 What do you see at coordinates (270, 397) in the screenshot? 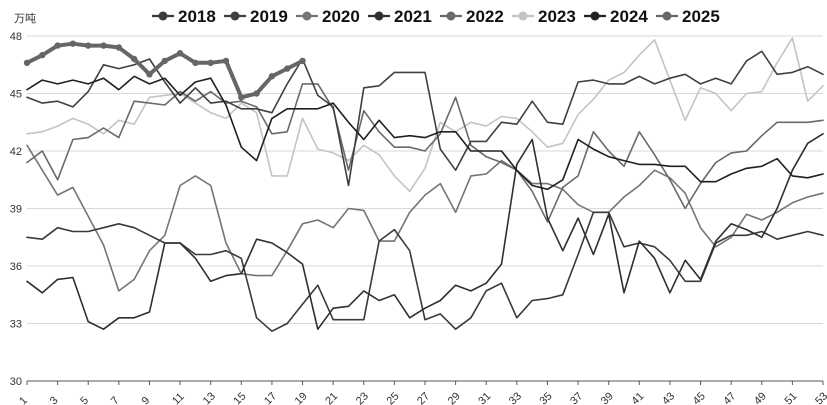
I see `x-tick-label: 17` at bounding box center [270, 397].